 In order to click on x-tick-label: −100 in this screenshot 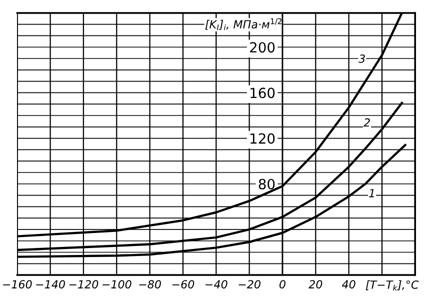, I will do `click(117, 284)`.